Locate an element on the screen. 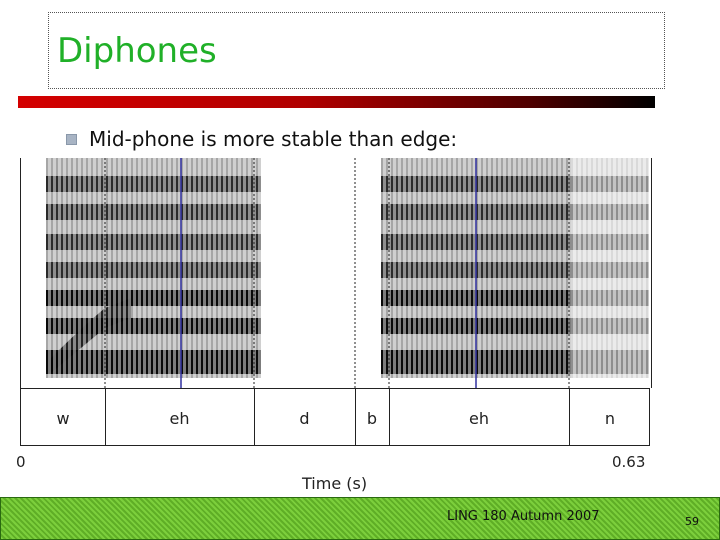  phone-label: b is located at coordinates (372, 418).